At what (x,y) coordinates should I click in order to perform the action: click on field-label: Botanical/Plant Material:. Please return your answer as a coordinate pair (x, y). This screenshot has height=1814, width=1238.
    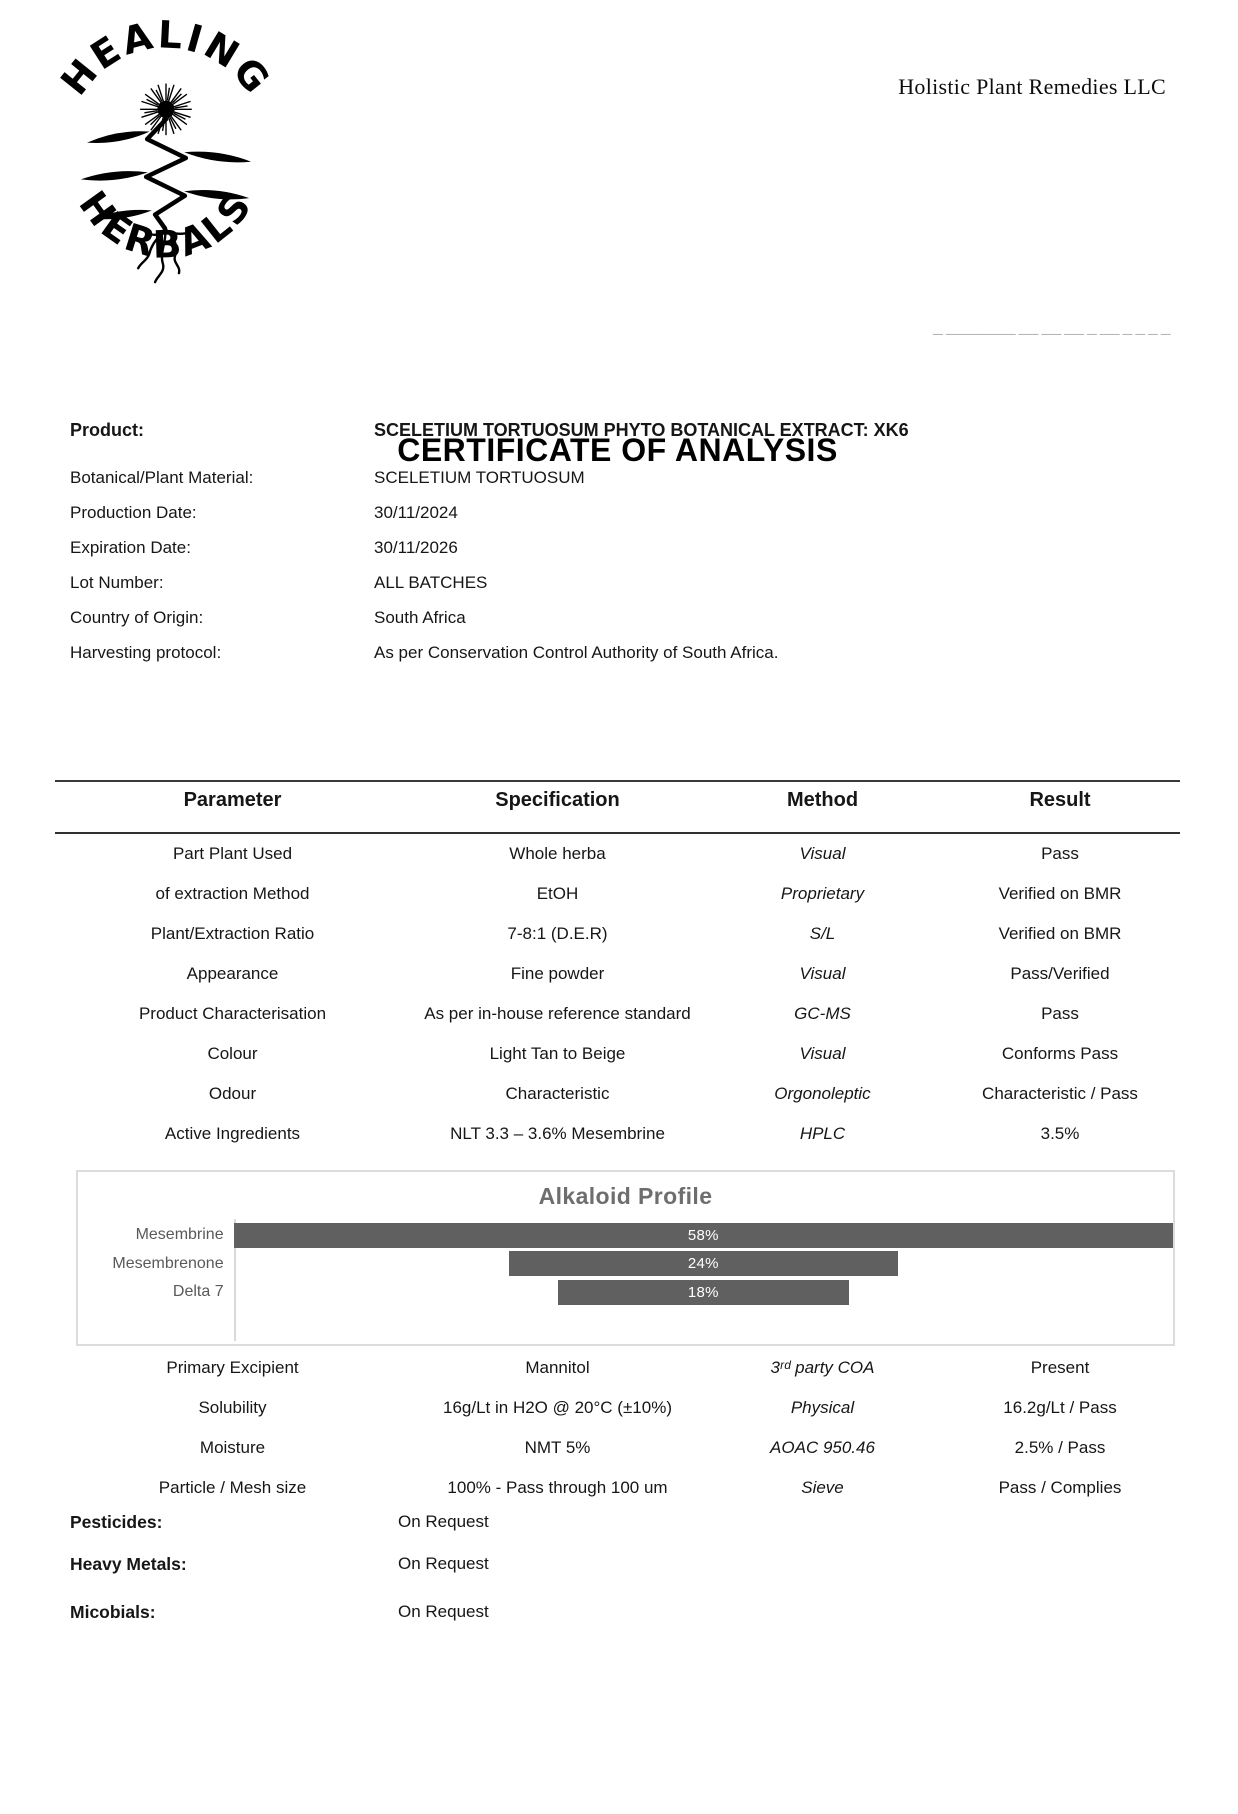
    Looking at the image, I should click on (162, 477).